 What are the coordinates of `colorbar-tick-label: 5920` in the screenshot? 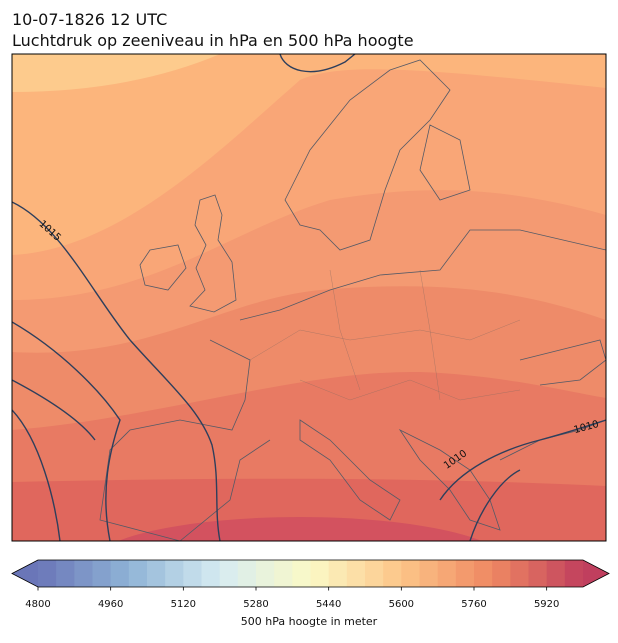 It's located at (546, 604).